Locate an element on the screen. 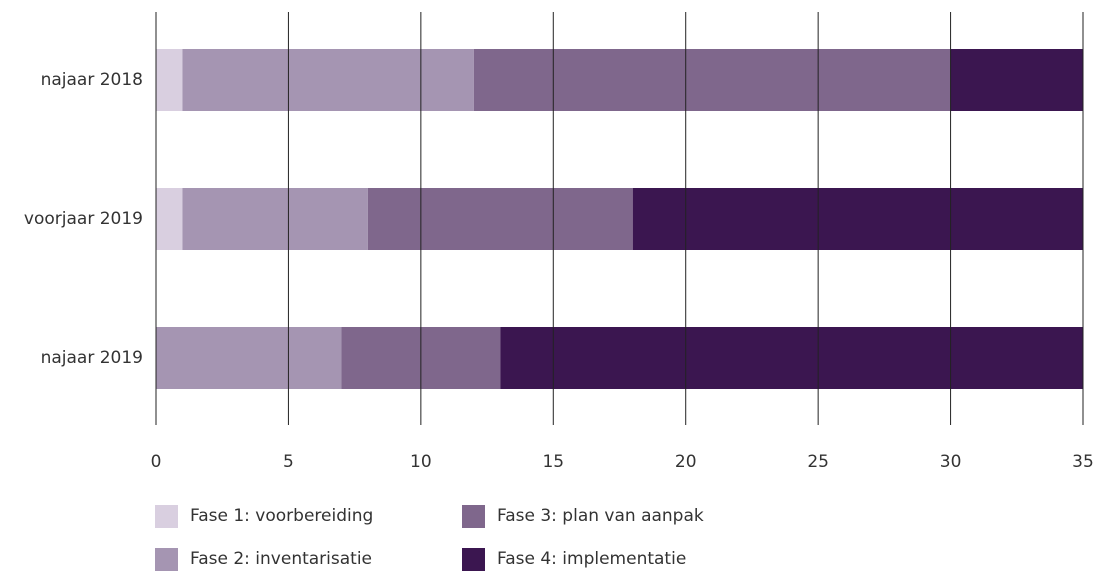 The image size is (1097, 572). x-tick-label: 20 is located at coordinates (686, 462).